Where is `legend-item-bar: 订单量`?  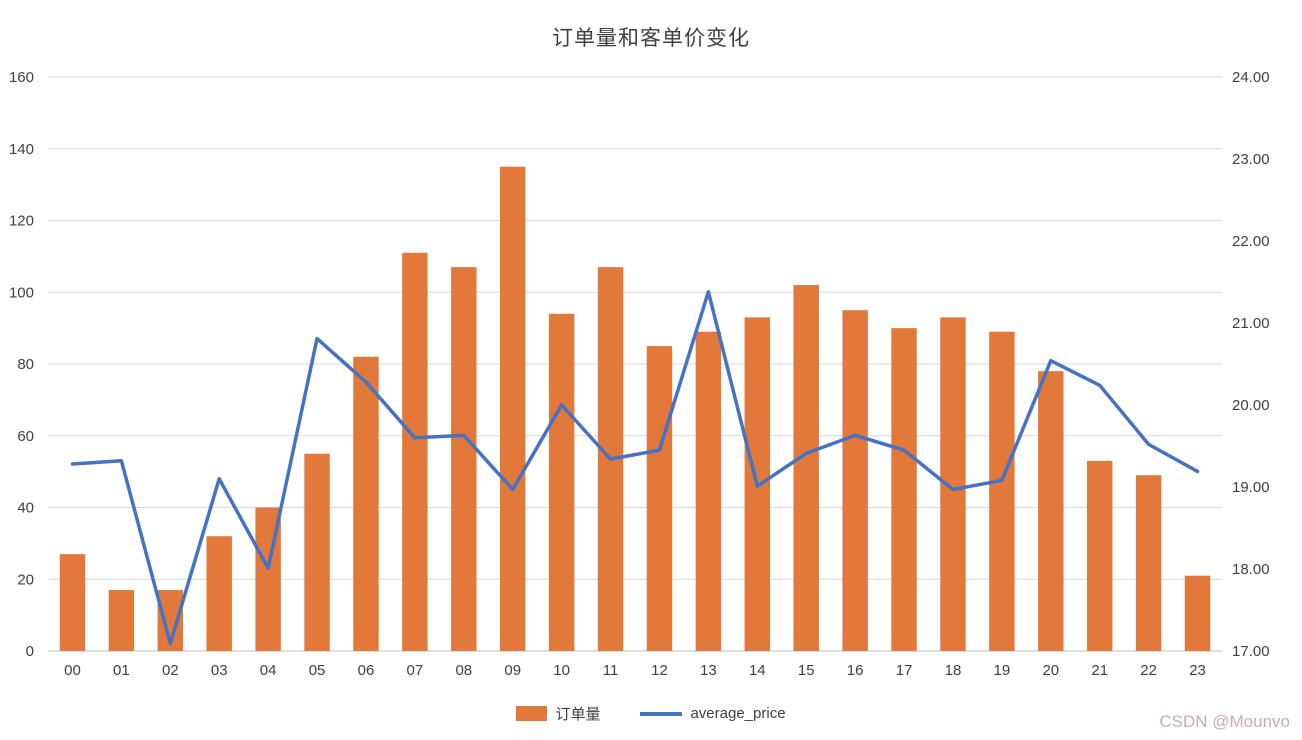
legend-item-bar: 订单量 is located at coordinates (558, 713).